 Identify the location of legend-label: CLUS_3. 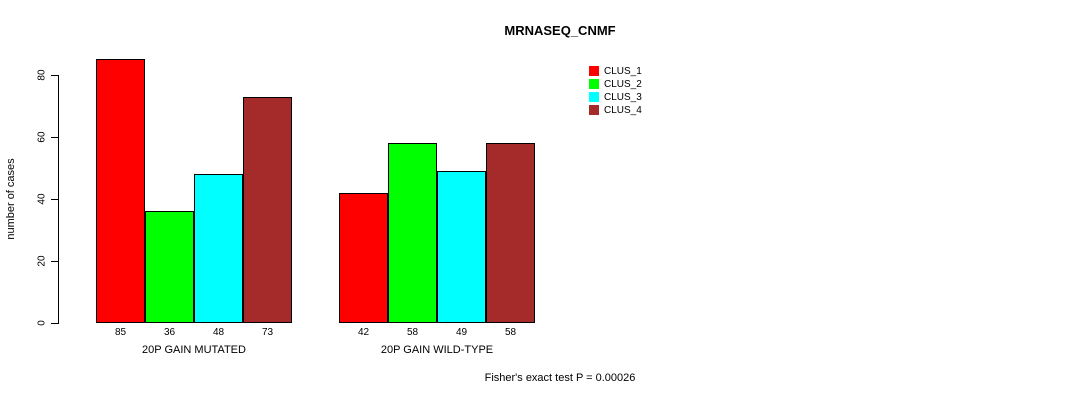
(623, 97).